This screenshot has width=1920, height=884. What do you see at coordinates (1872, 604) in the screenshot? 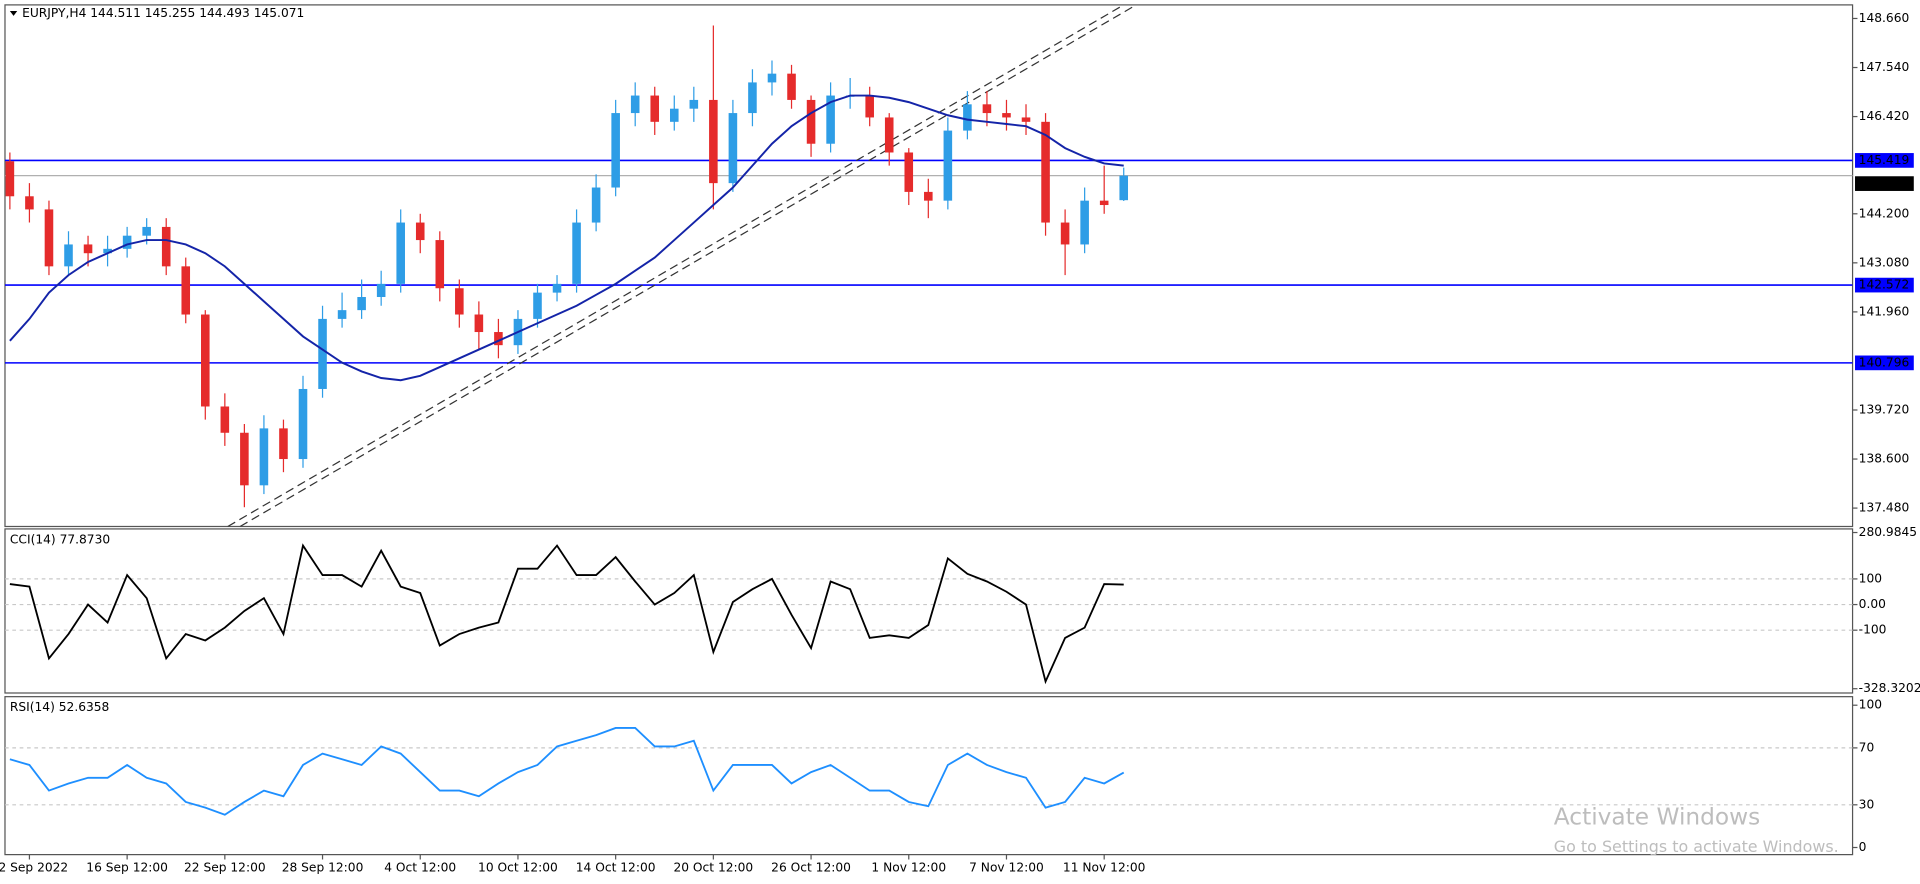
I see `y-tick-label: 0.00` at bounding box center [1872, 604].